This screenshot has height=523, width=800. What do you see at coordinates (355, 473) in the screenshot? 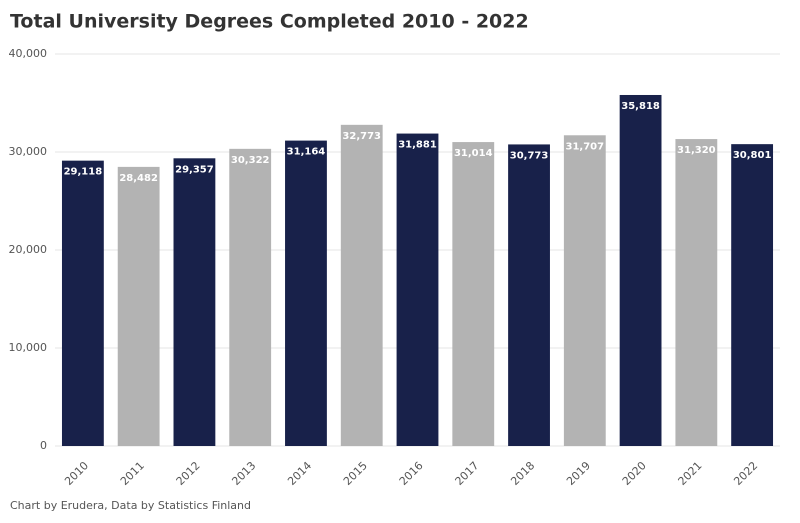
I see `x-tick-label: 2015` at bounding box center [355, 473].